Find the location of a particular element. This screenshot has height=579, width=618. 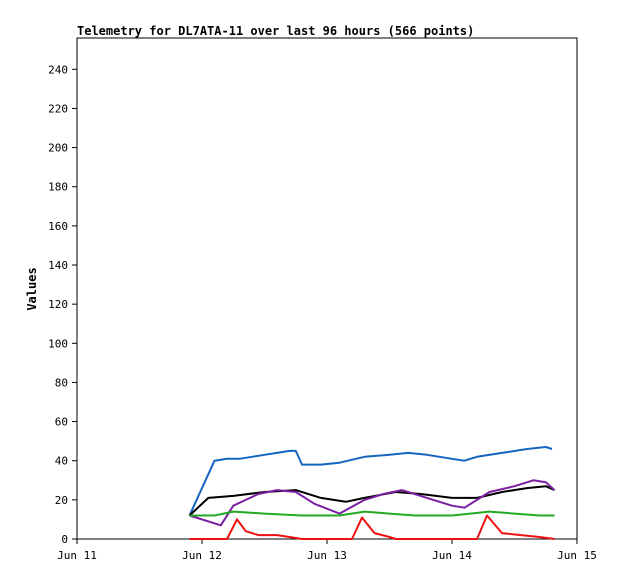

y-tick-label-6: 120 is located at coordinates (58, 304).